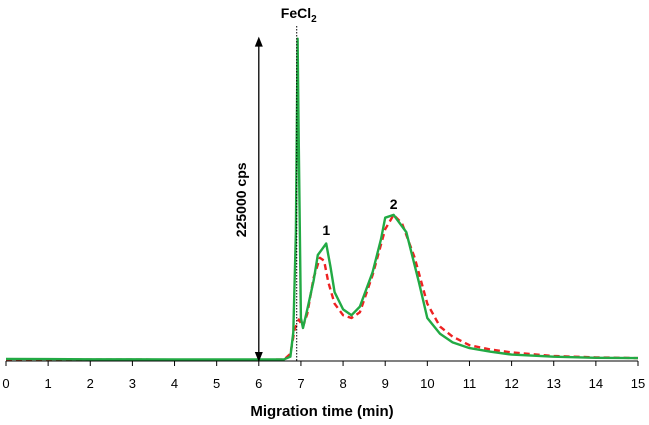  What do you see at coordinates (638, 383) in the screenshot?
I see `x-tick-label: 15` at bounding box center [638, 383].